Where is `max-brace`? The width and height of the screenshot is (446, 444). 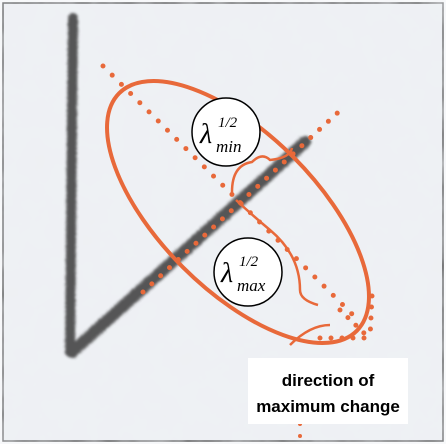
max-brace is located at coordinates (277, 253).